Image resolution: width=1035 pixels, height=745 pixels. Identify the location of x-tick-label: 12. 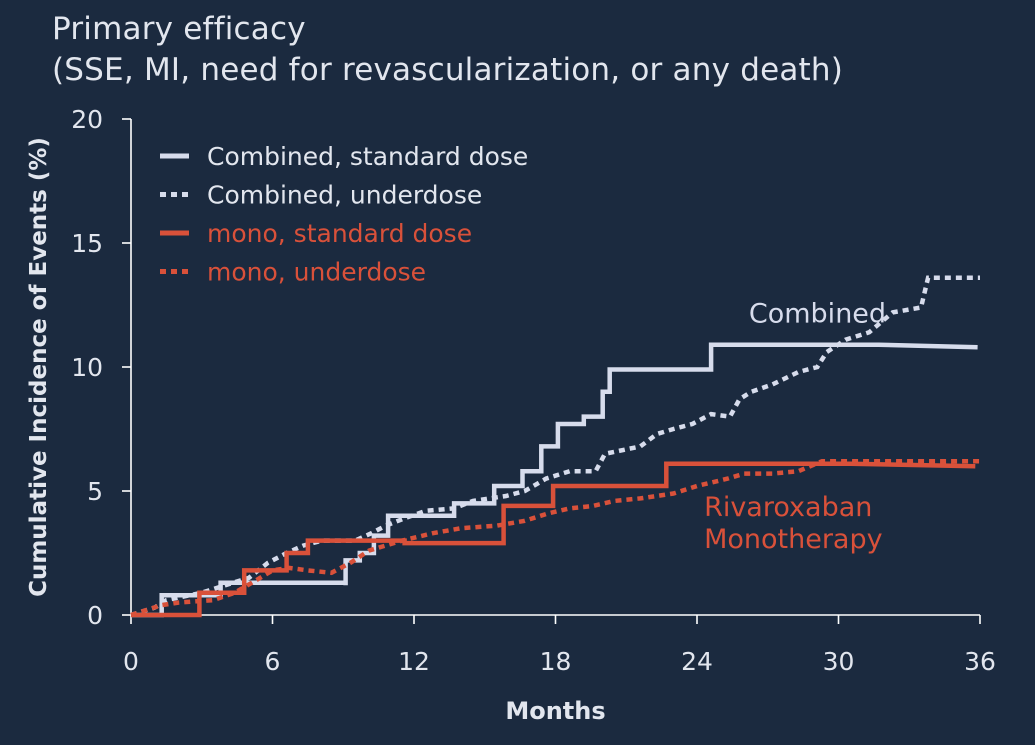
(414, 661).